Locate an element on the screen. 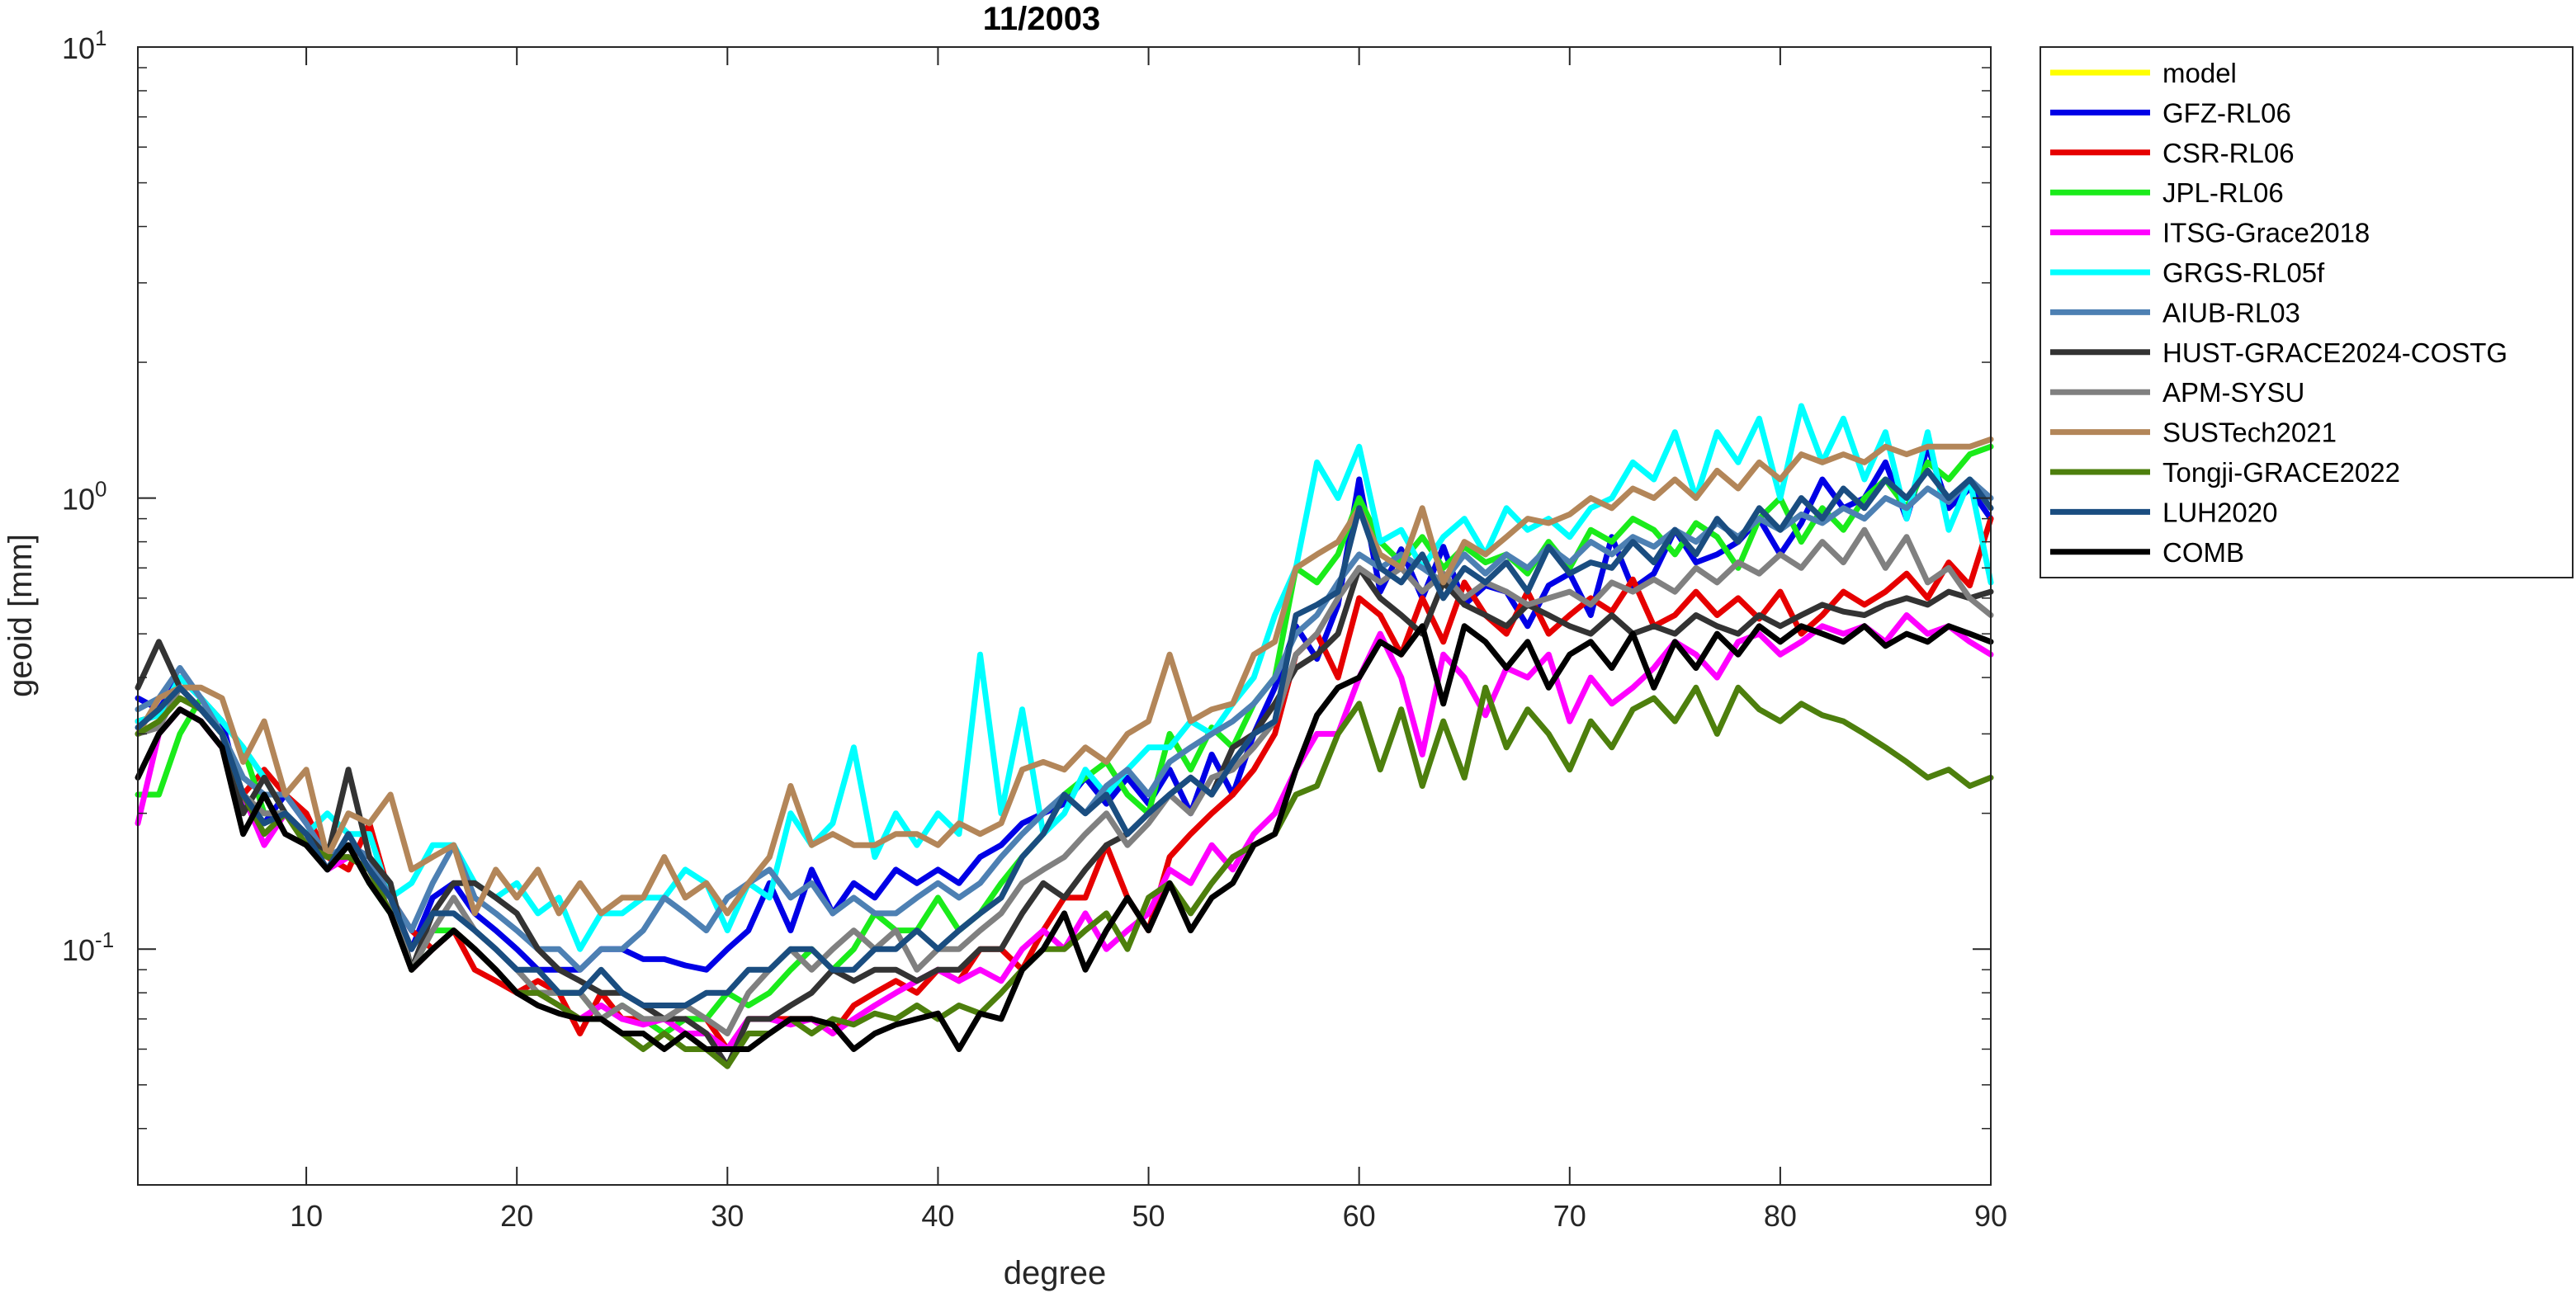  x-tick-label: 10 is located at coordinates (306, 1216).